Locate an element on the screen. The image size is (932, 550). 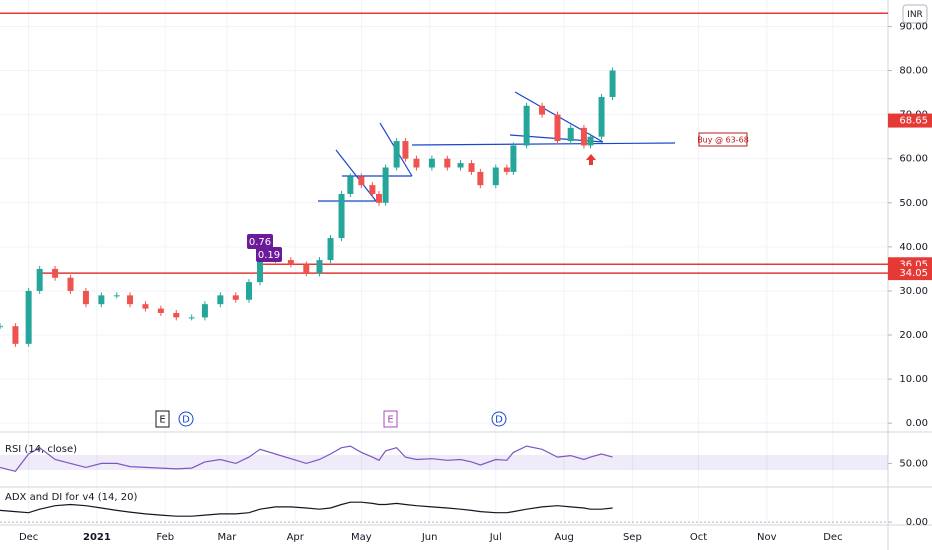
x-tick-label: Sep is located at coordinates (632, 537).